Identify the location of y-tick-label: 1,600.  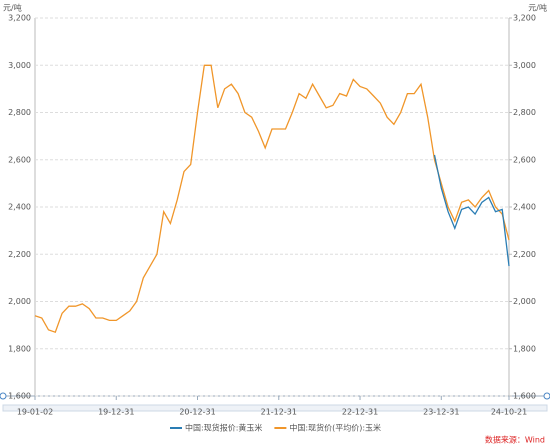
(19, 396).